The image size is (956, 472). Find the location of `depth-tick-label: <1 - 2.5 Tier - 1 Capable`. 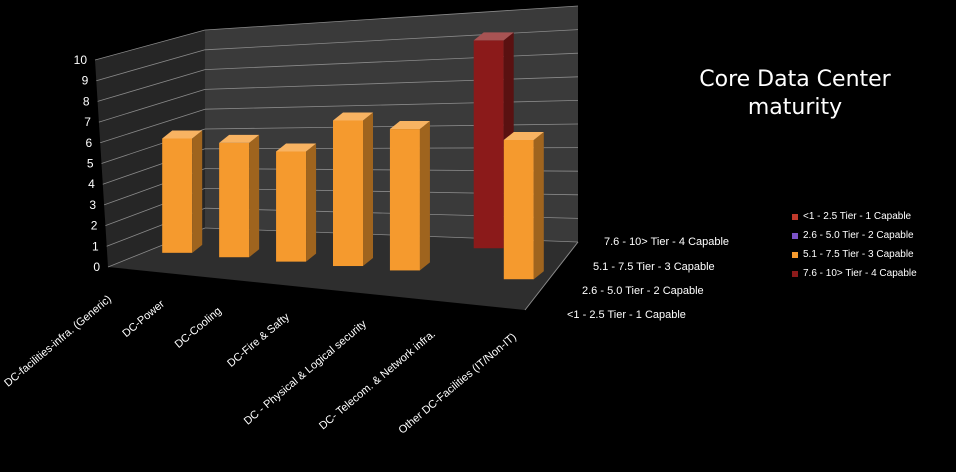

depth-tick-label: <1 - 2.5 Tier - 1 Capable is located at coordinates (626, 315).